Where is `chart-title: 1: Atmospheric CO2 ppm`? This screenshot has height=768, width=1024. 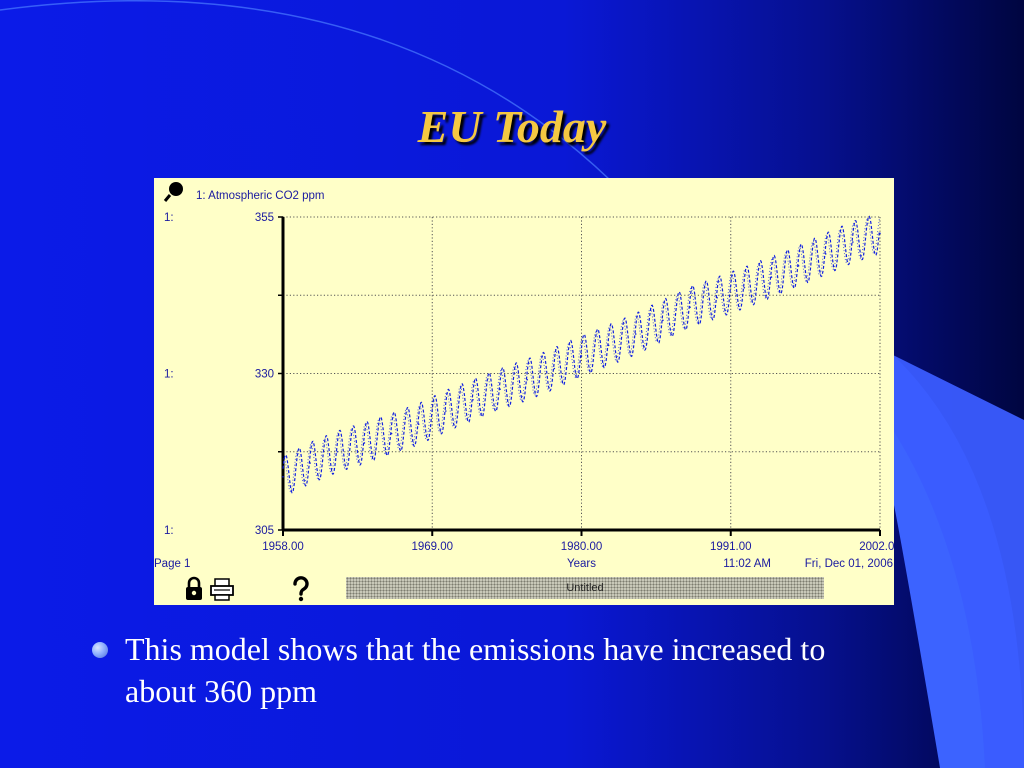 chart-title: 1: Atmospheric CO2 ppm is located at coordinates (260, 196).